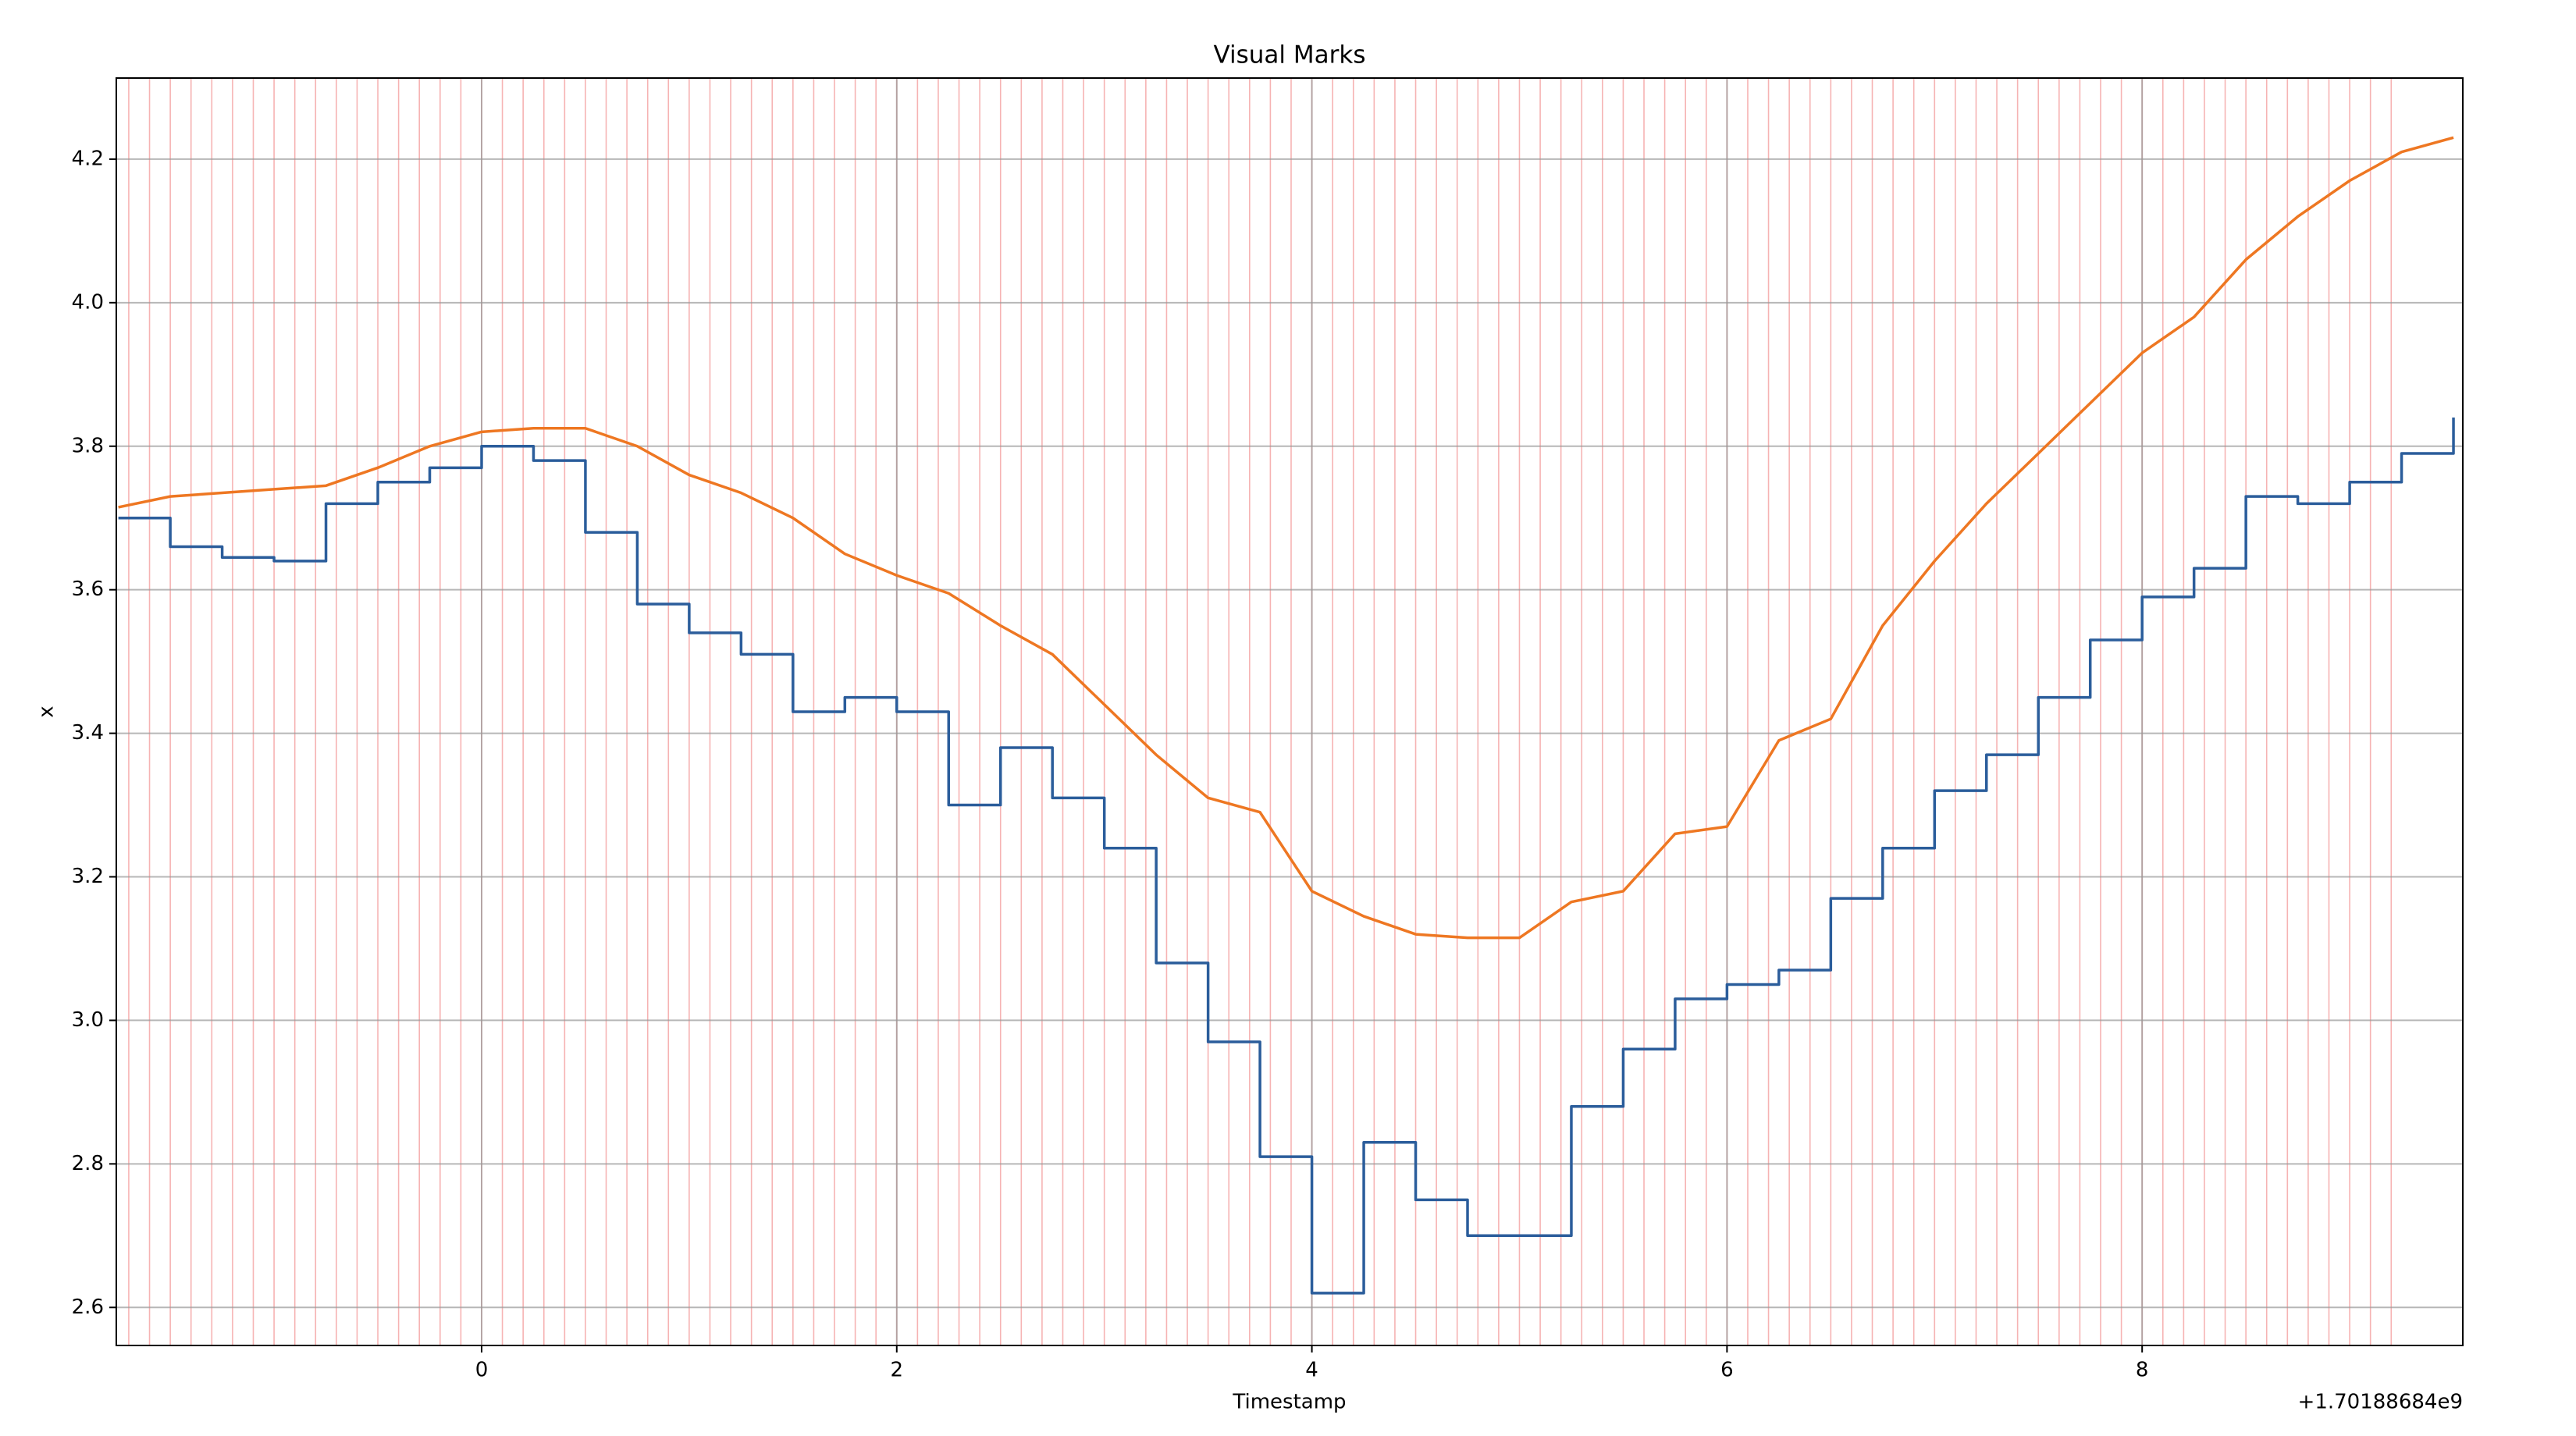 Image resolution: width=2576 pixels, height=1436 pixels. I want to click on x-offset-label: +1.70188684e9, so click(2380, 1402).